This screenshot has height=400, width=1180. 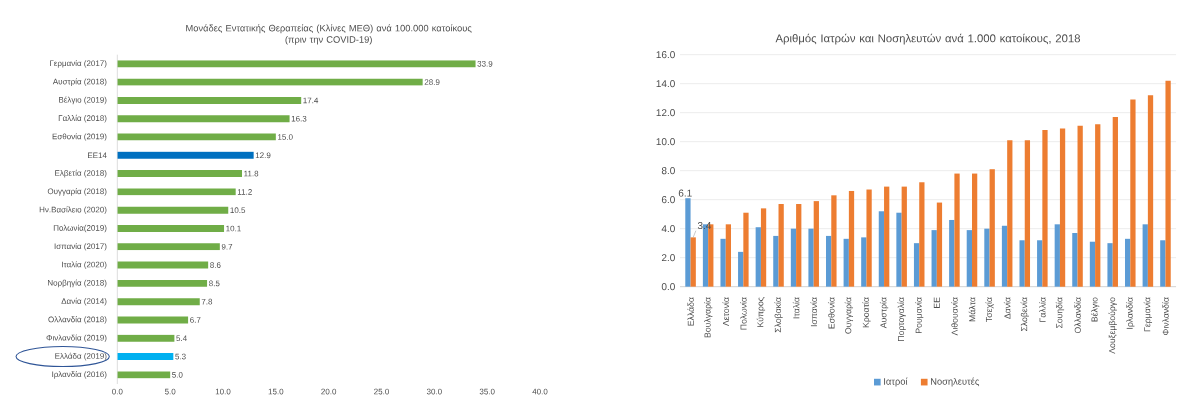 What do you see at coordinates (84, 265) in the screenshot?
I see `y-tick-label: Ιταλία (2020)` at bounding box center [84, 265].